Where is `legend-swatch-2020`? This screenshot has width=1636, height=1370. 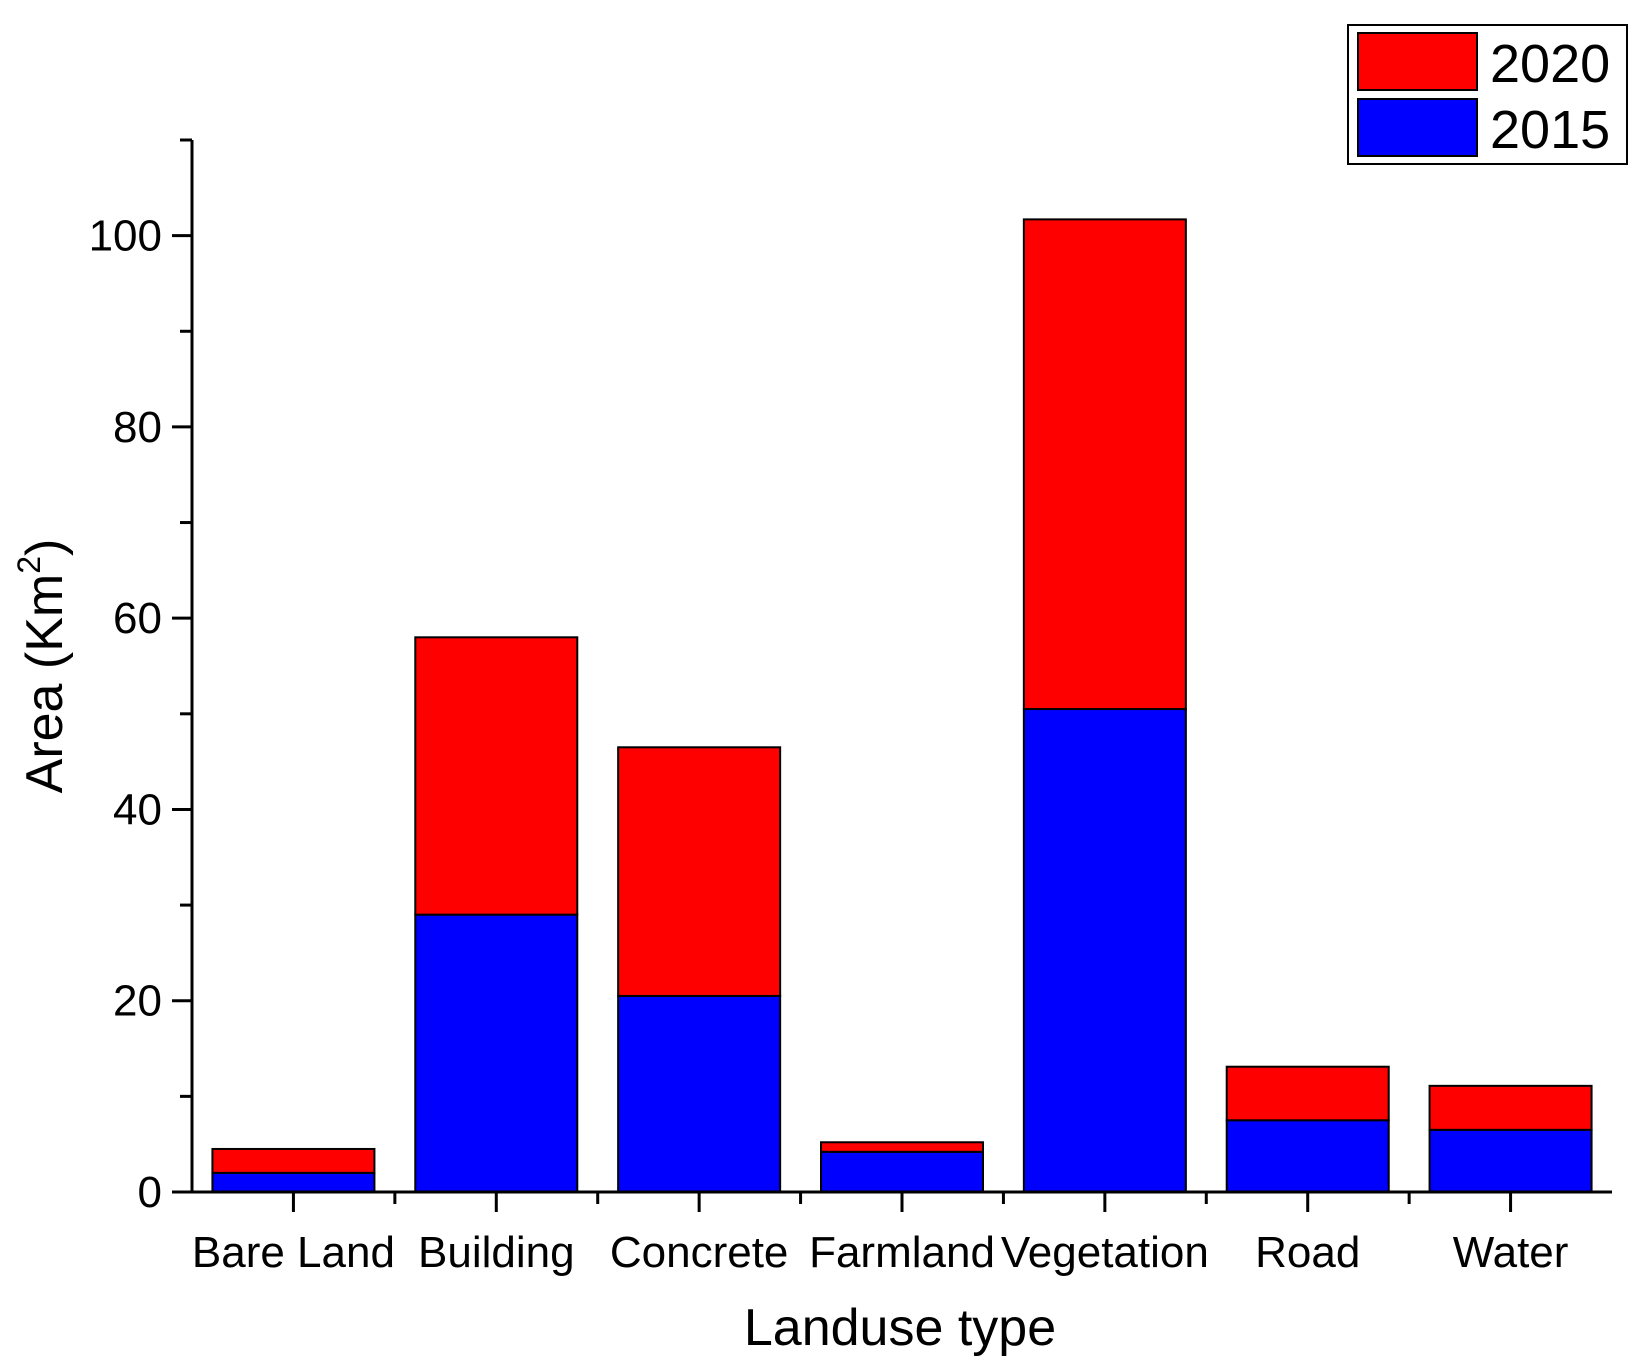
legend-swatch-2020 is located at coordinates (1417, 61).